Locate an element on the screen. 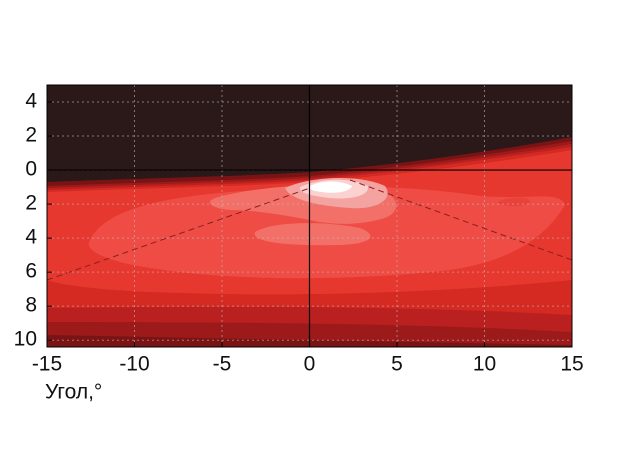  x-tick-label: -15 is located at coordinates (47, 364).